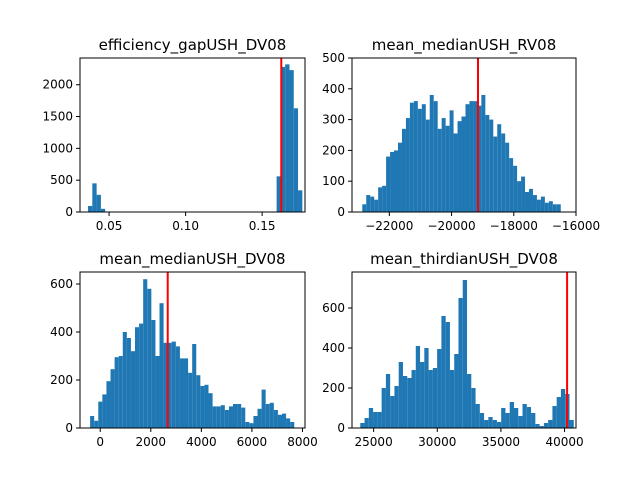  I want to click on x-tick-label: −16000, so click(576, 226).